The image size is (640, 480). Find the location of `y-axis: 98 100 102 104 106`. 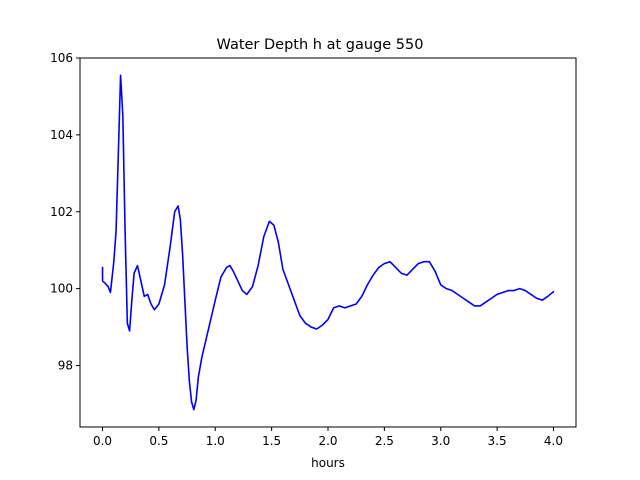

y-axis: 98 100 102 104 106 is located at coordinates (65, 212).